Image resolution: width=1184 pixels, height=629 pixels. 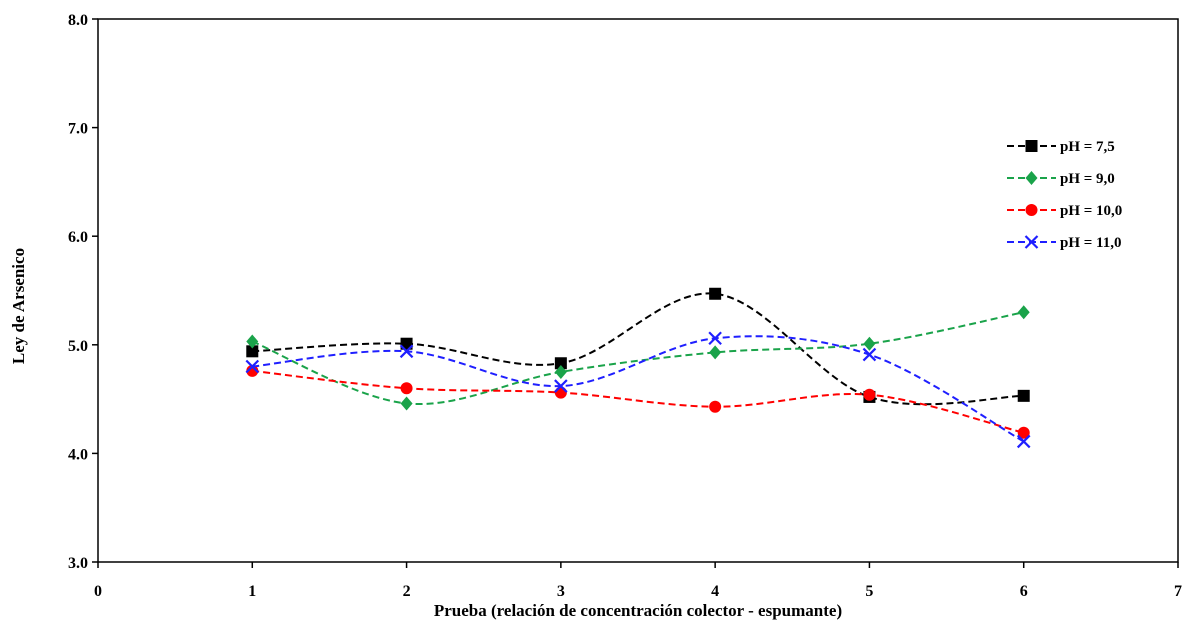 I want to click on x-tick-label: 1, so click(x=252, y=591).